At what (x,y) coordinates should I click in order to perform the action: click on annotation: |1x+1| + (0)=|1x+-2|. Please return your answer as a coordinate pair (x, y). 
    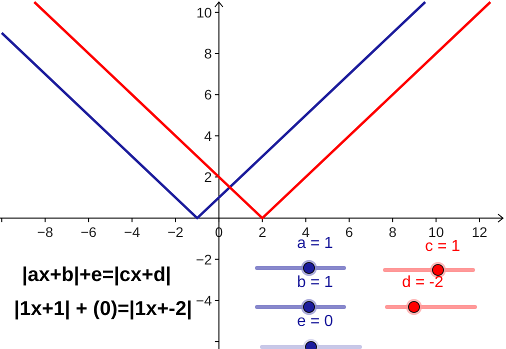
    Looking at the image, I should click on (103, 309).